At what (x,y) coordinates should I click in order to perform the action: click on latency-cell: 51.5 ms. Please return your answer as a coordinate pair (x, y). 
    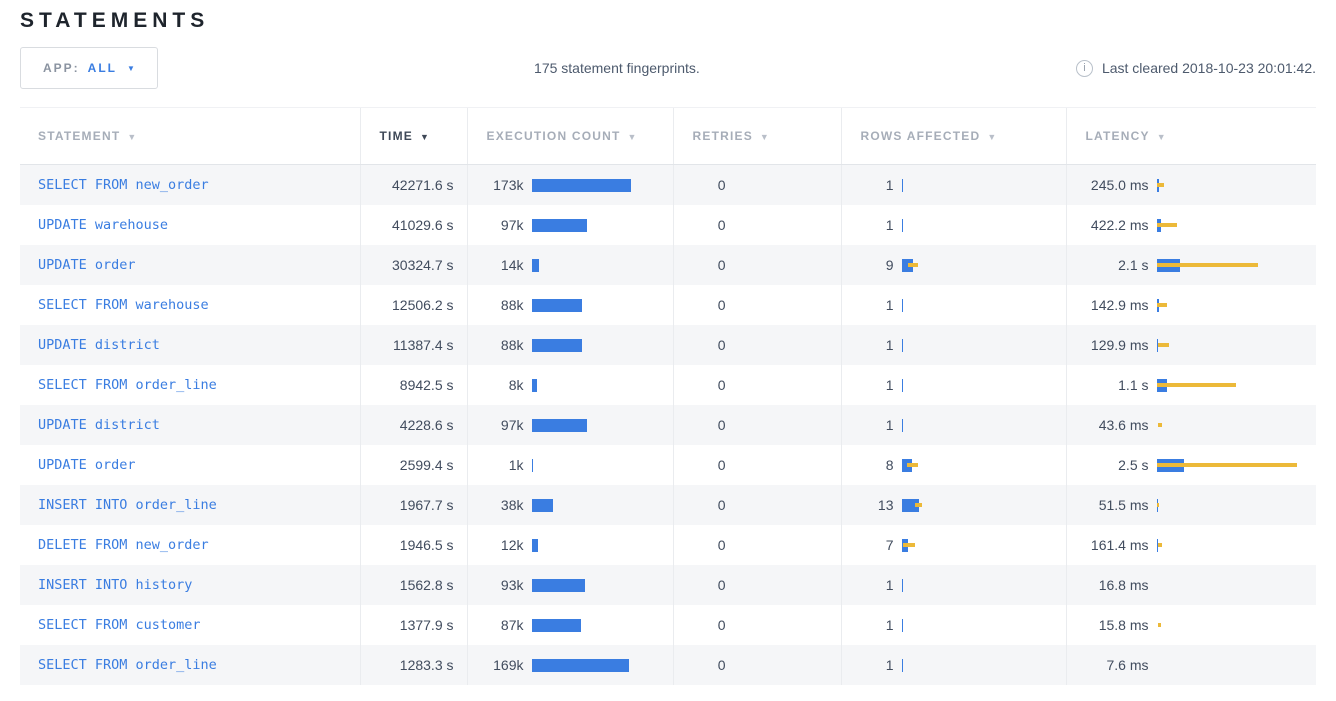
    Looking at the image, I should click on (1191, 505).